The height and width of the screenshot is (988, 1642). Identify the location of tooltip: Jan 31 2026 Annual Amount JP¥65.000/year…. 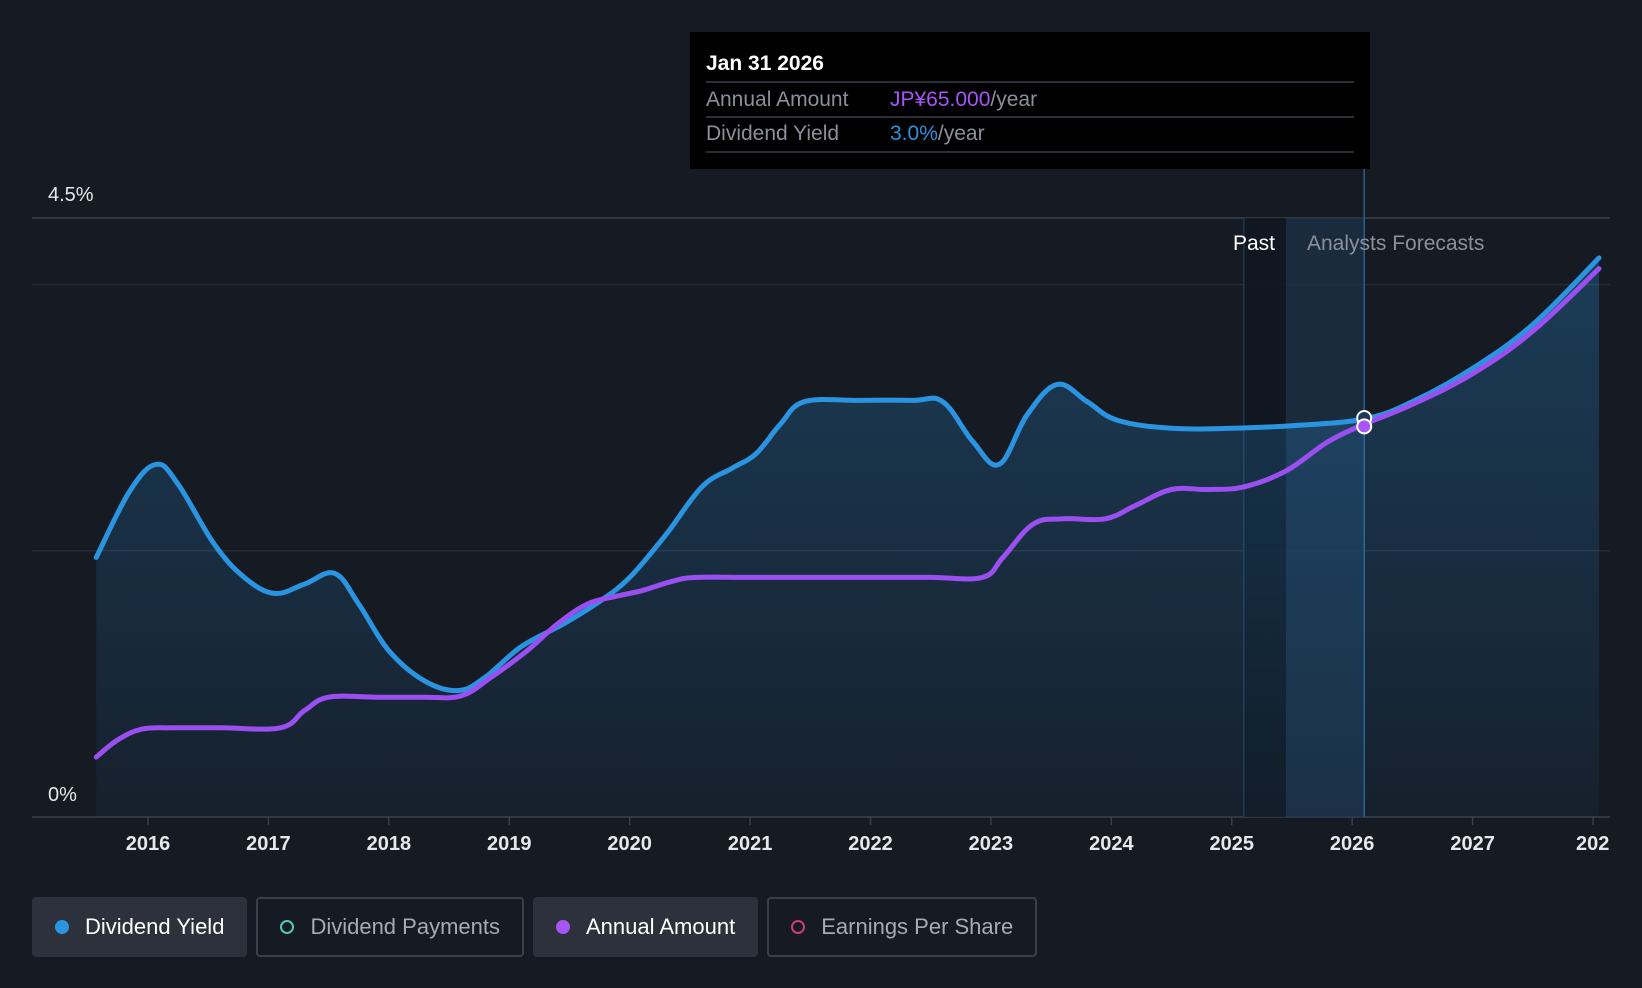
(1030, 100).